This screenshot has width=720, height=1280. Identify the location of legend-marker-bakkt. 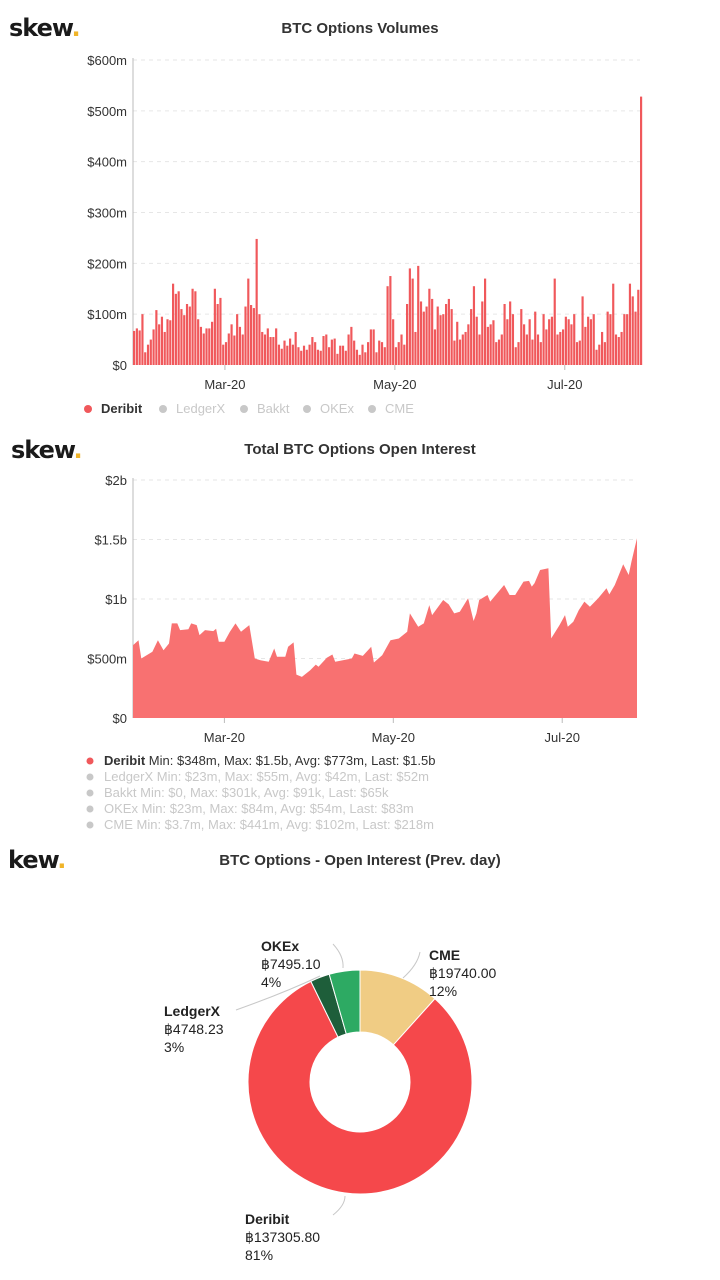
(90, 793).